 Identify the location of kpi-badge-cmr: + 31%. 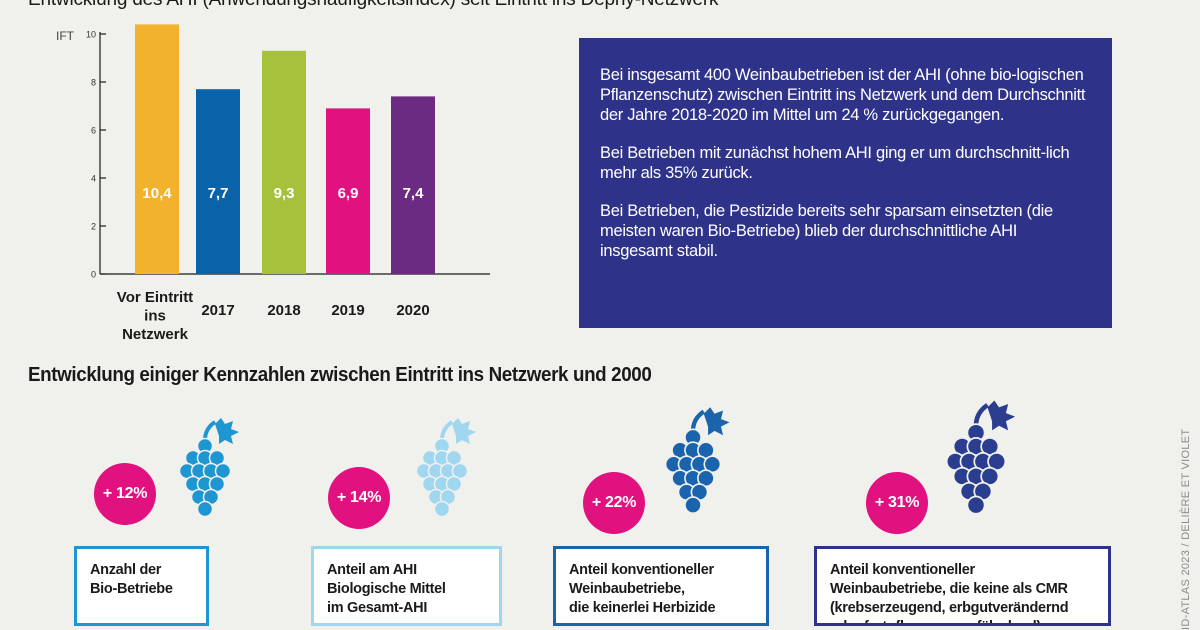
(897, 503).